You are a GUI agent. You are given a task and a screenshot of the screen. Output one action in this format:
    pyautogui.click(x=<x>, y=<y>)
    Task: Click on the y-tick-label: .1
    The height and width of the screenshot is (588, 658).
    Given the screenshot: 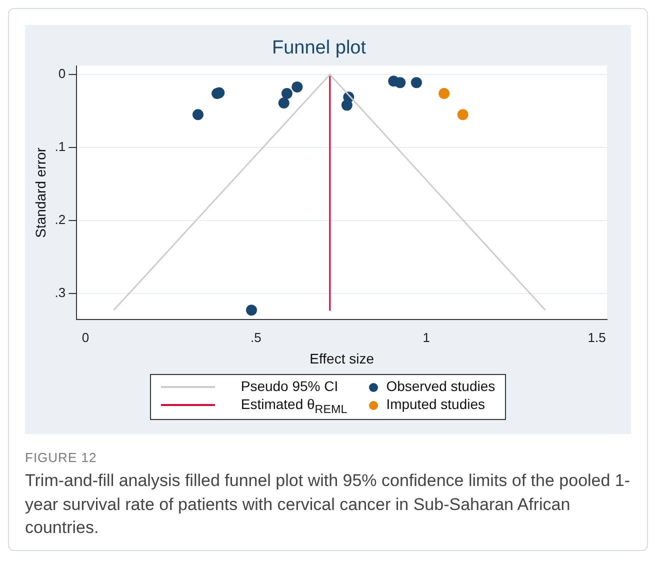 What is the action you would take?
    pyautogui.click(x=60, y=146)
    